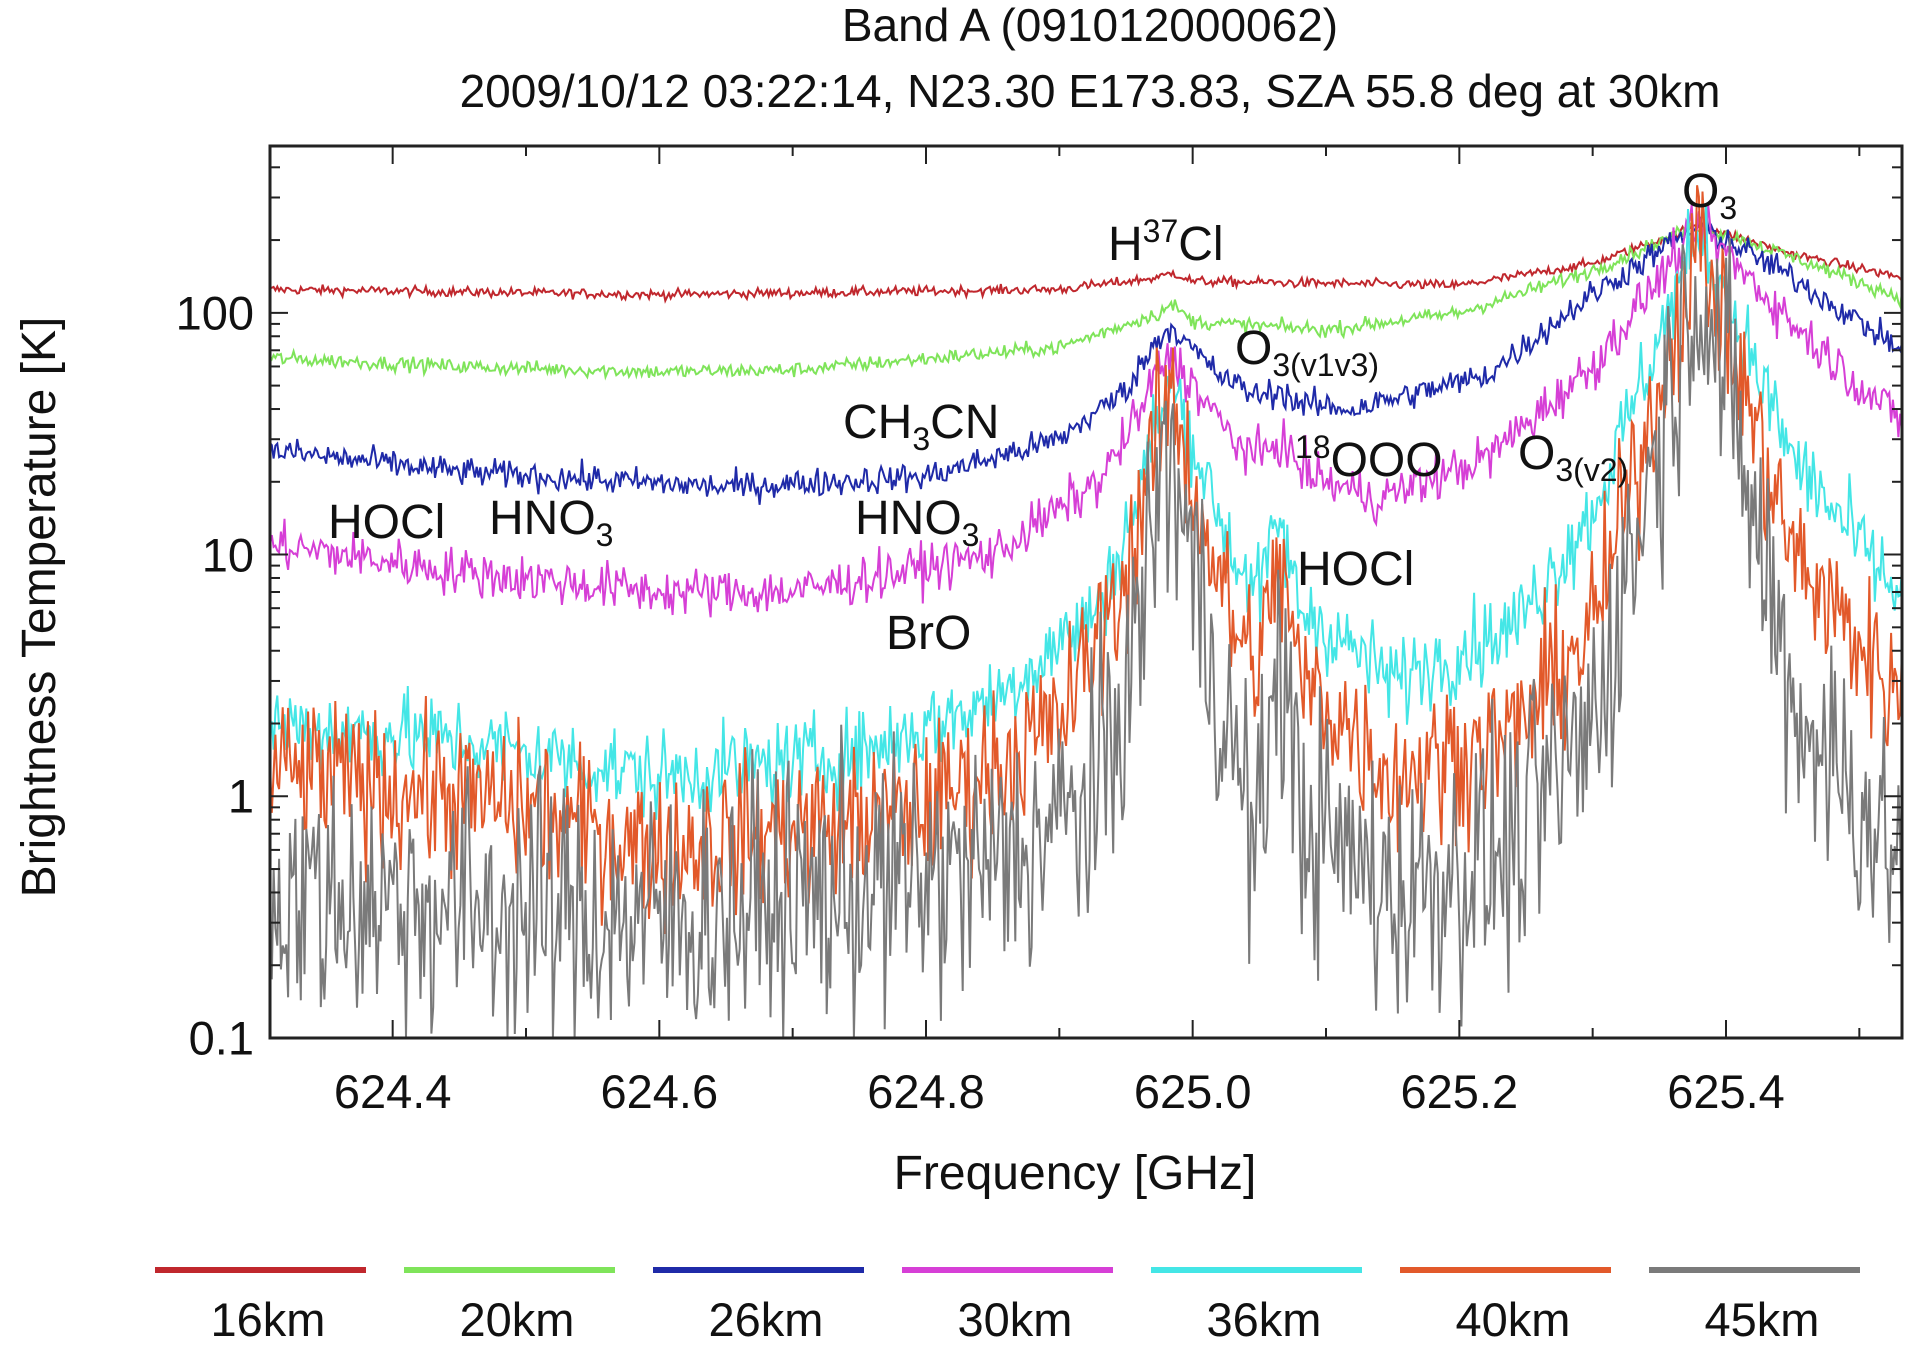 The image size is (1920, 1346). What do you see at coordinates (1264, 1319) in the screenshot?
I see `legend-label: 36km` at bounding box center [1264, 1319].